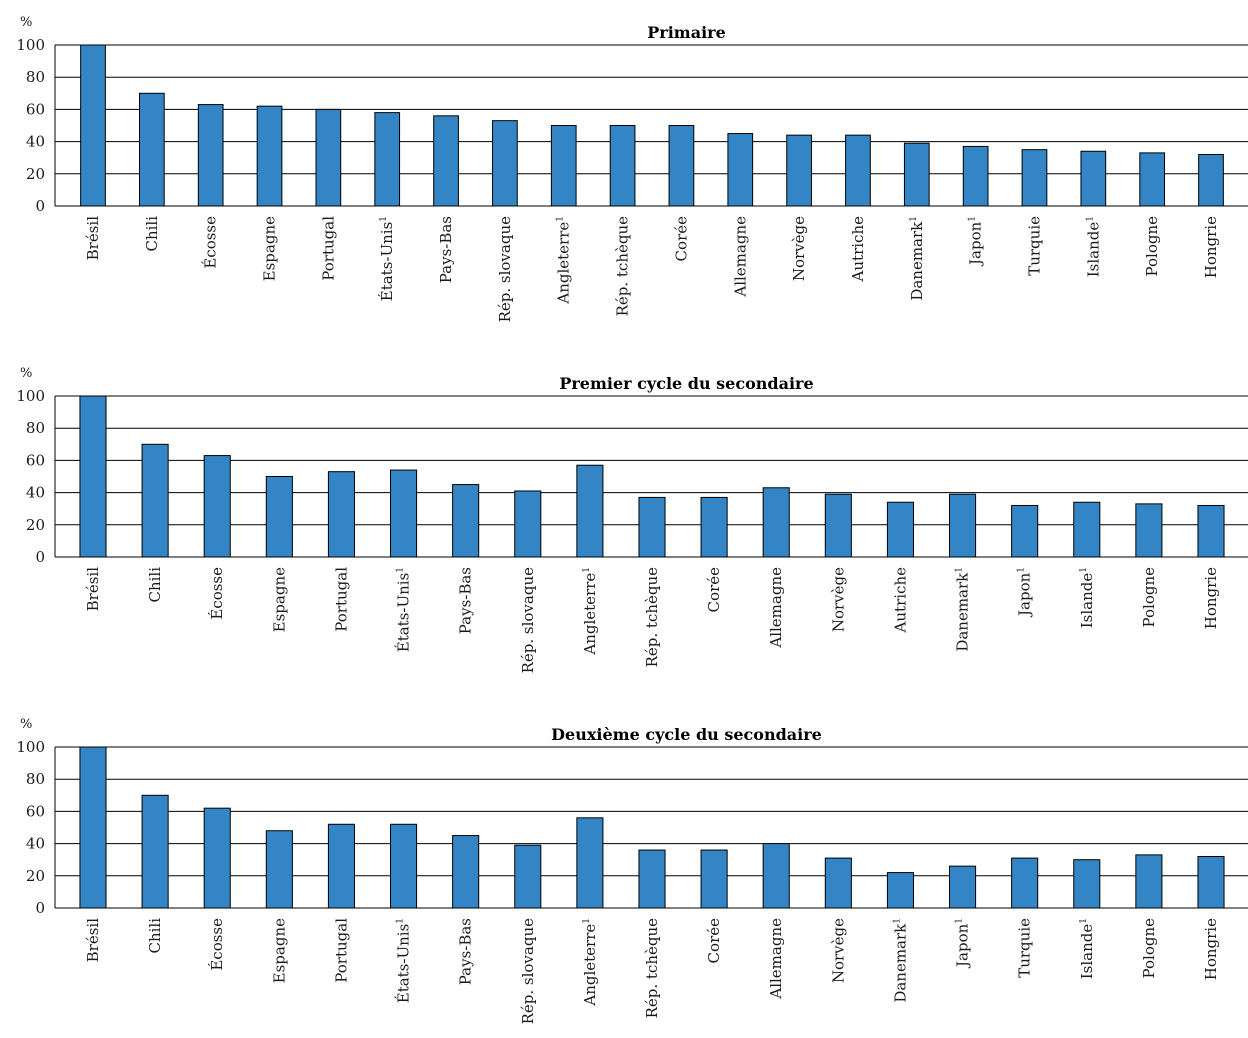 The height and width of the screenshot is (1038, 1248). What do you see at coordinates (35, 77) in the screenshot?
I see `y-tick-label: 80` at bounding box center [35, 77].